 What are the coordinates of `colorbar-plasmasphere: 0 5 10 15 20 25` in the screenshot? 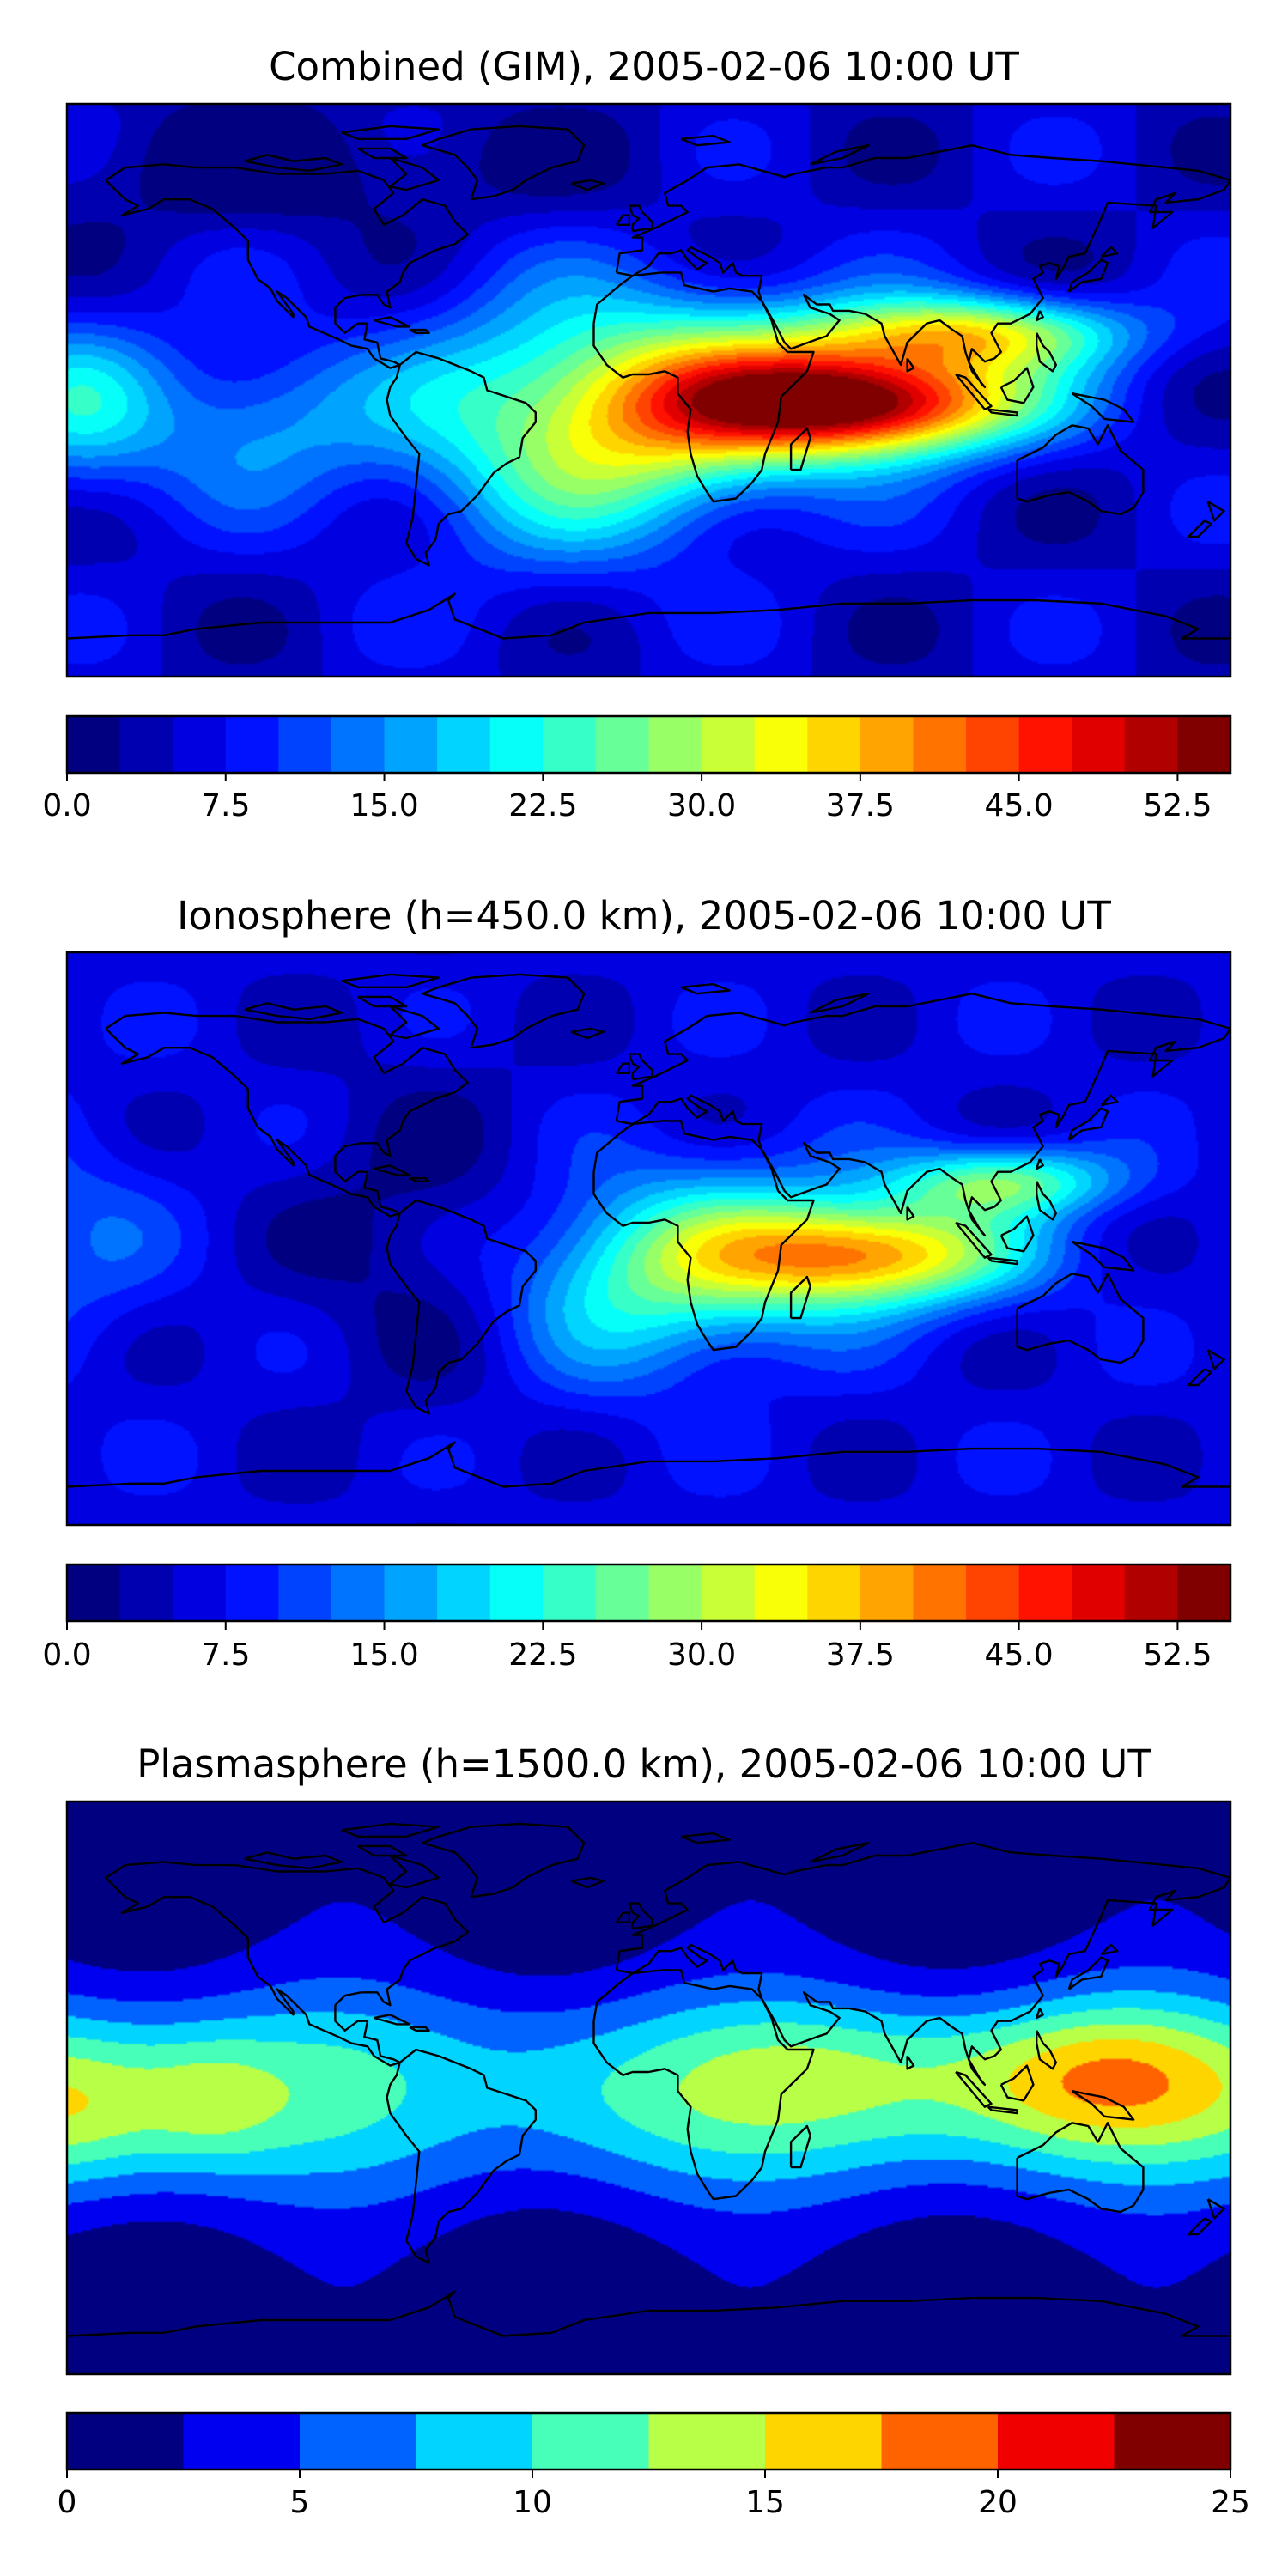 It's located at (654, 2465).